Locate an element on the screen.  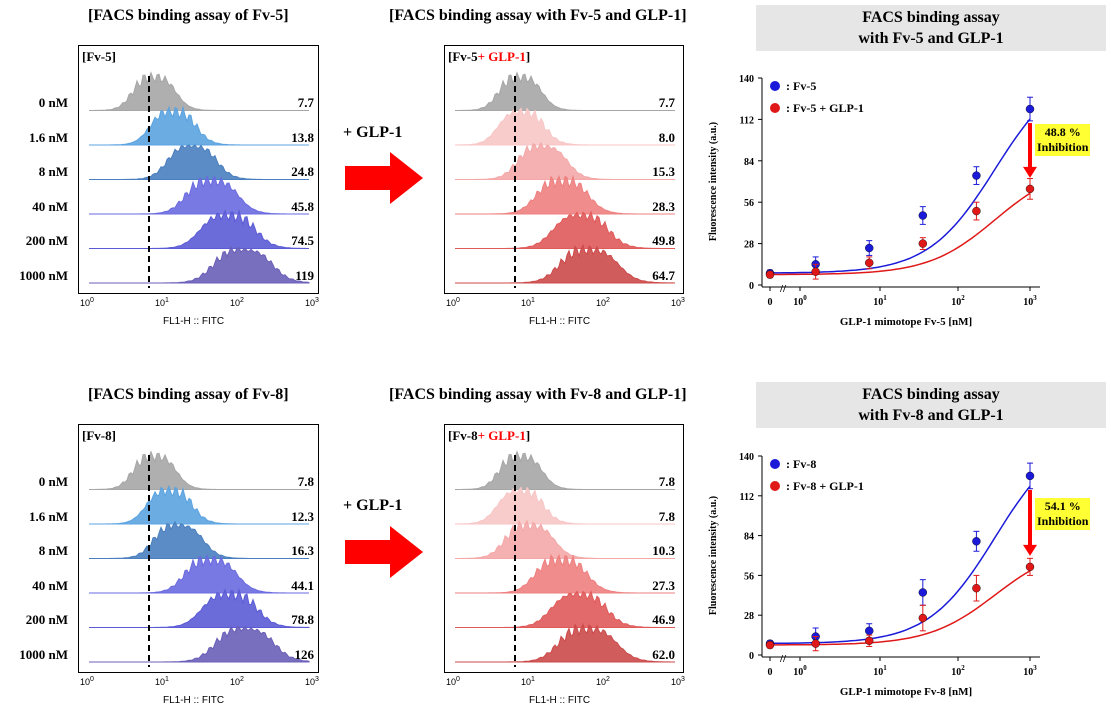
single-mfi-value-1: 7.8 is located at coordinates (305, 481).